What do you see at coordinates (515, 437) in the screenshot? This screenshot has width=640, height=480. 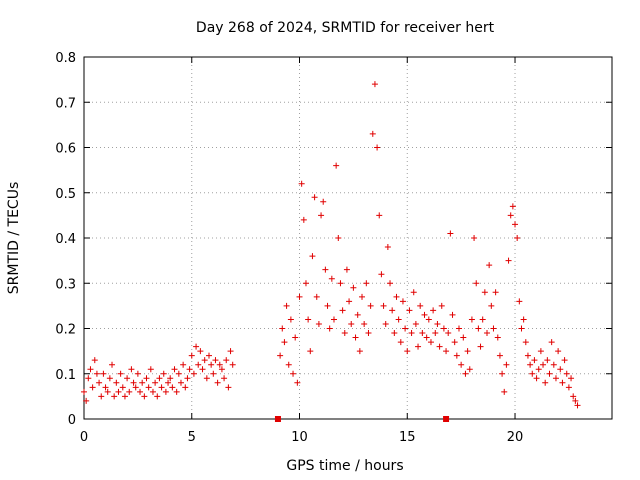 I see `x-tick-label: 20` at bounding box center [515, 437].